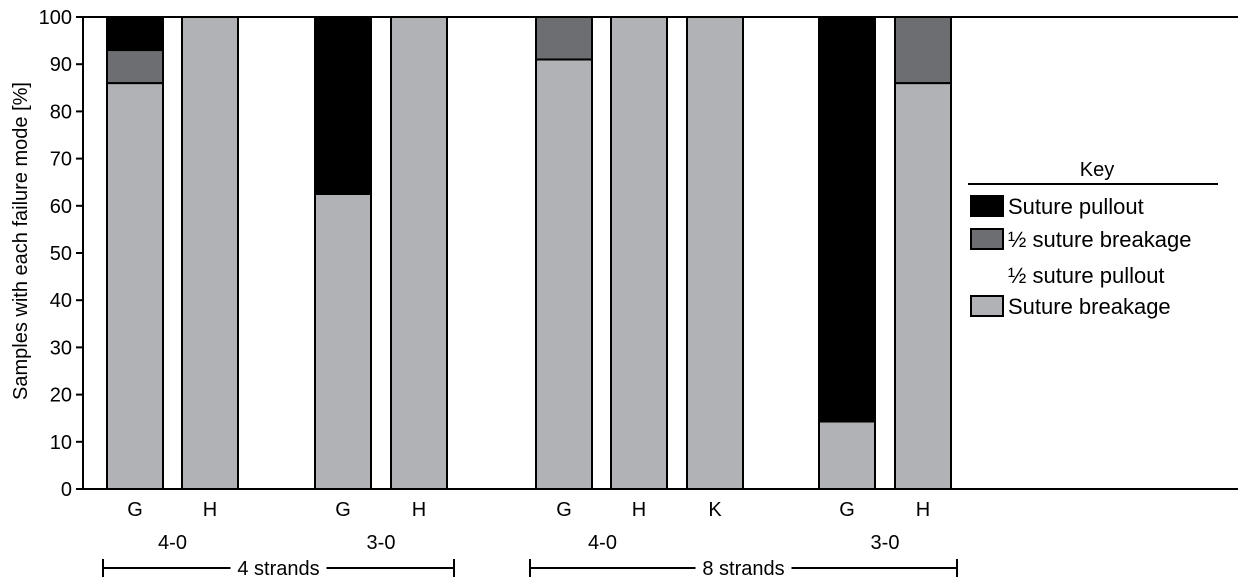 The height and width of the screenshot is (577, 1238). I want to click on y-tick-label: 40, so click(61, 301).